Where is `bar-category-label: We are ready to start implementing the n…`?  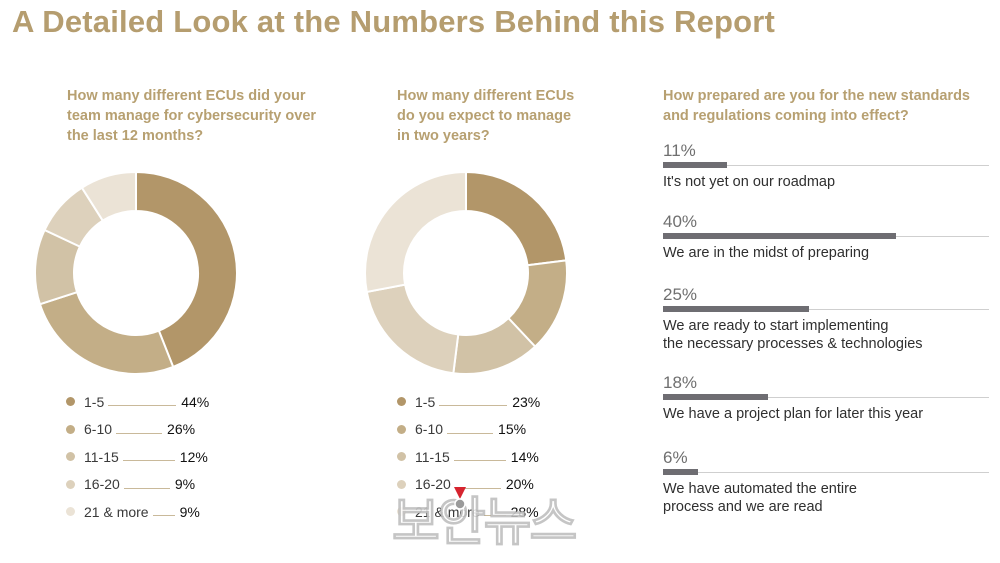 bar-category-label: We are ready to start implementing the n… is located at coordinates (793, 335).